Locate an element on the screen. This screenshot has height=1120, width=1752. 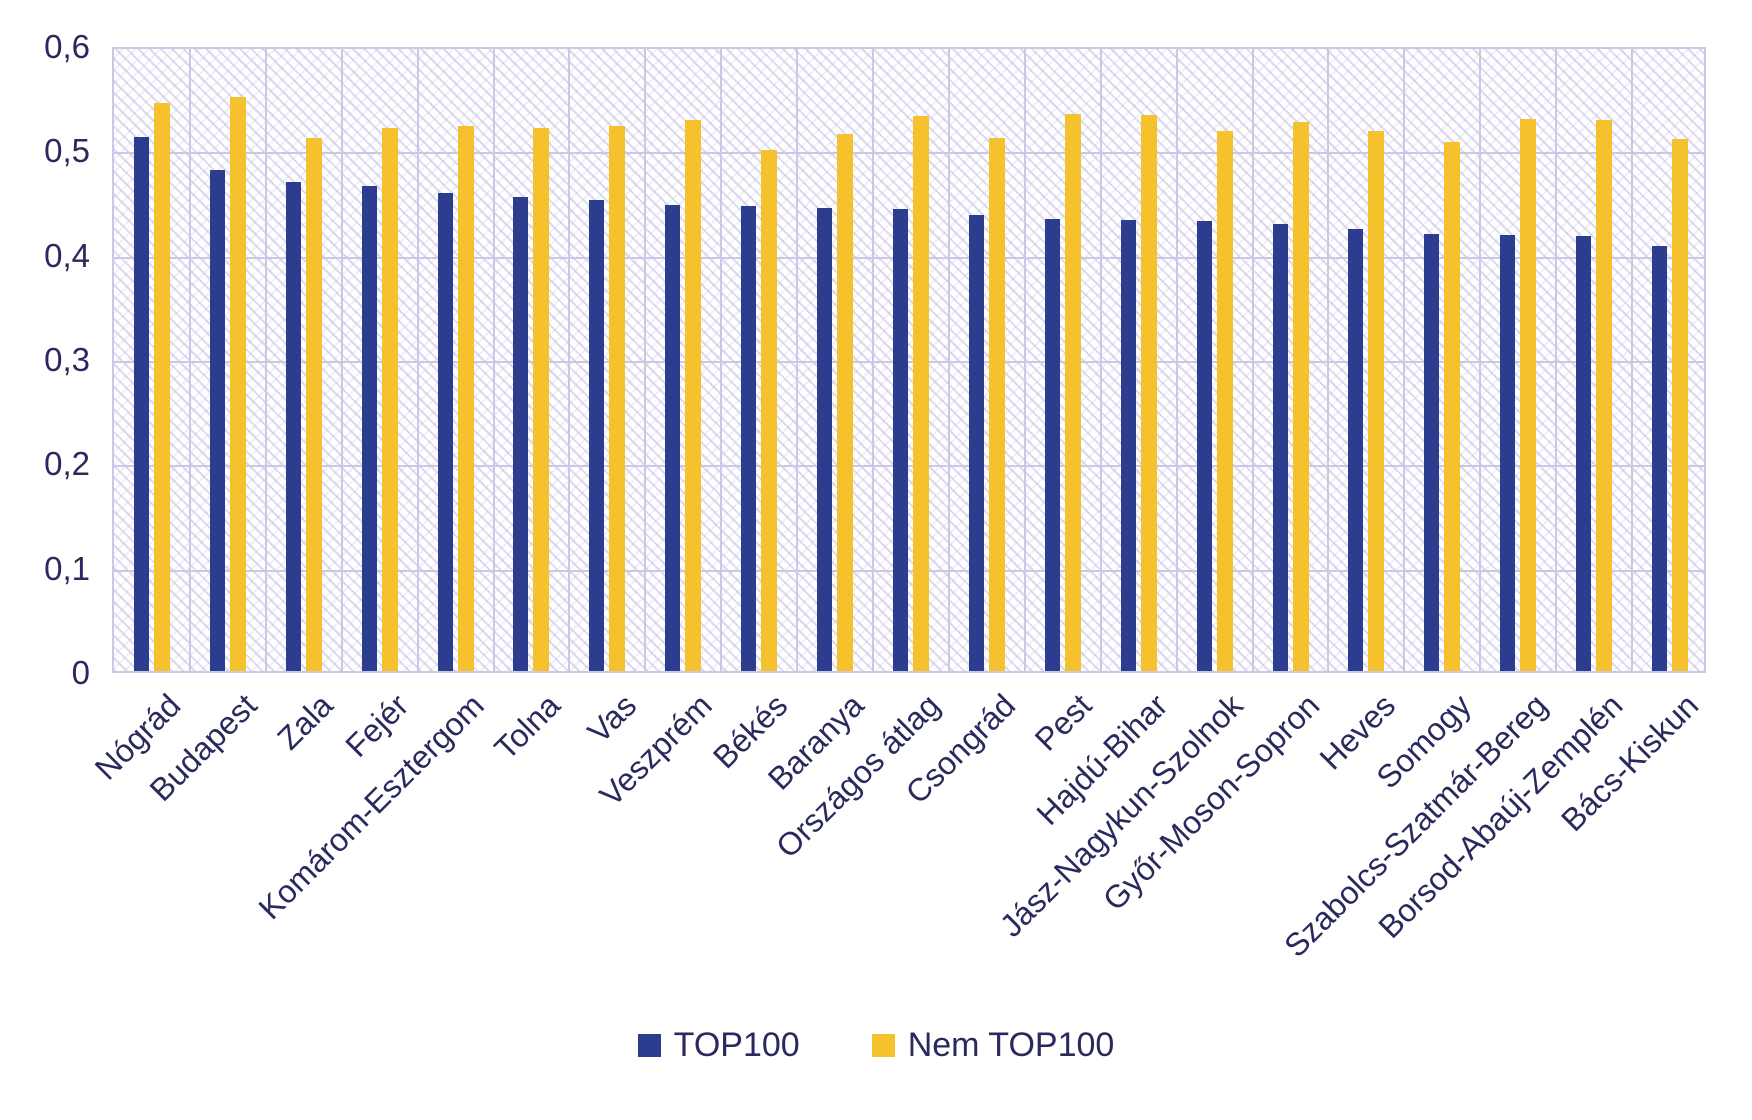
legend: TOP100 Nem TOP100 is located at coordinates (876, 1045).